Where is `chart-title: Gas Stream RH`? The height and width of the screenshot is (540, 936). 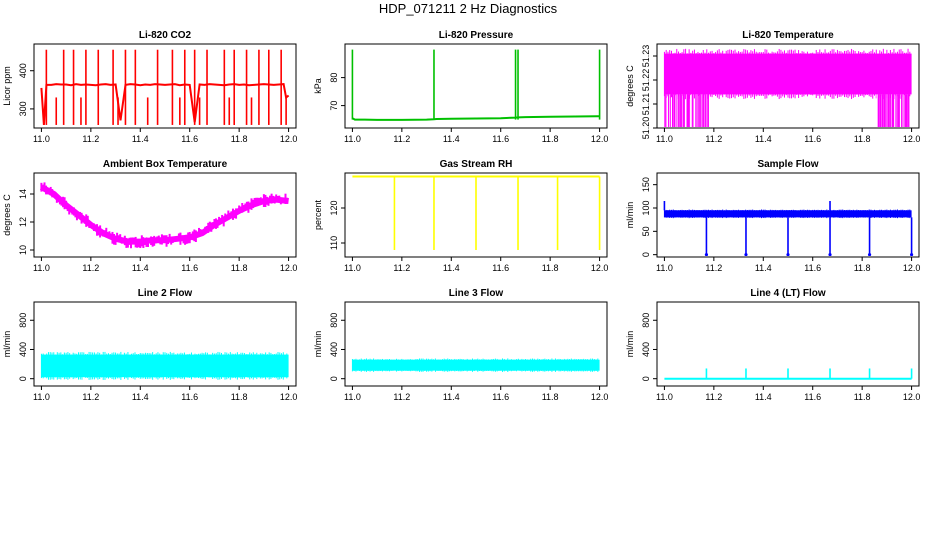
chart-title: Gas Stream RH is located at coordinates (476, 164).